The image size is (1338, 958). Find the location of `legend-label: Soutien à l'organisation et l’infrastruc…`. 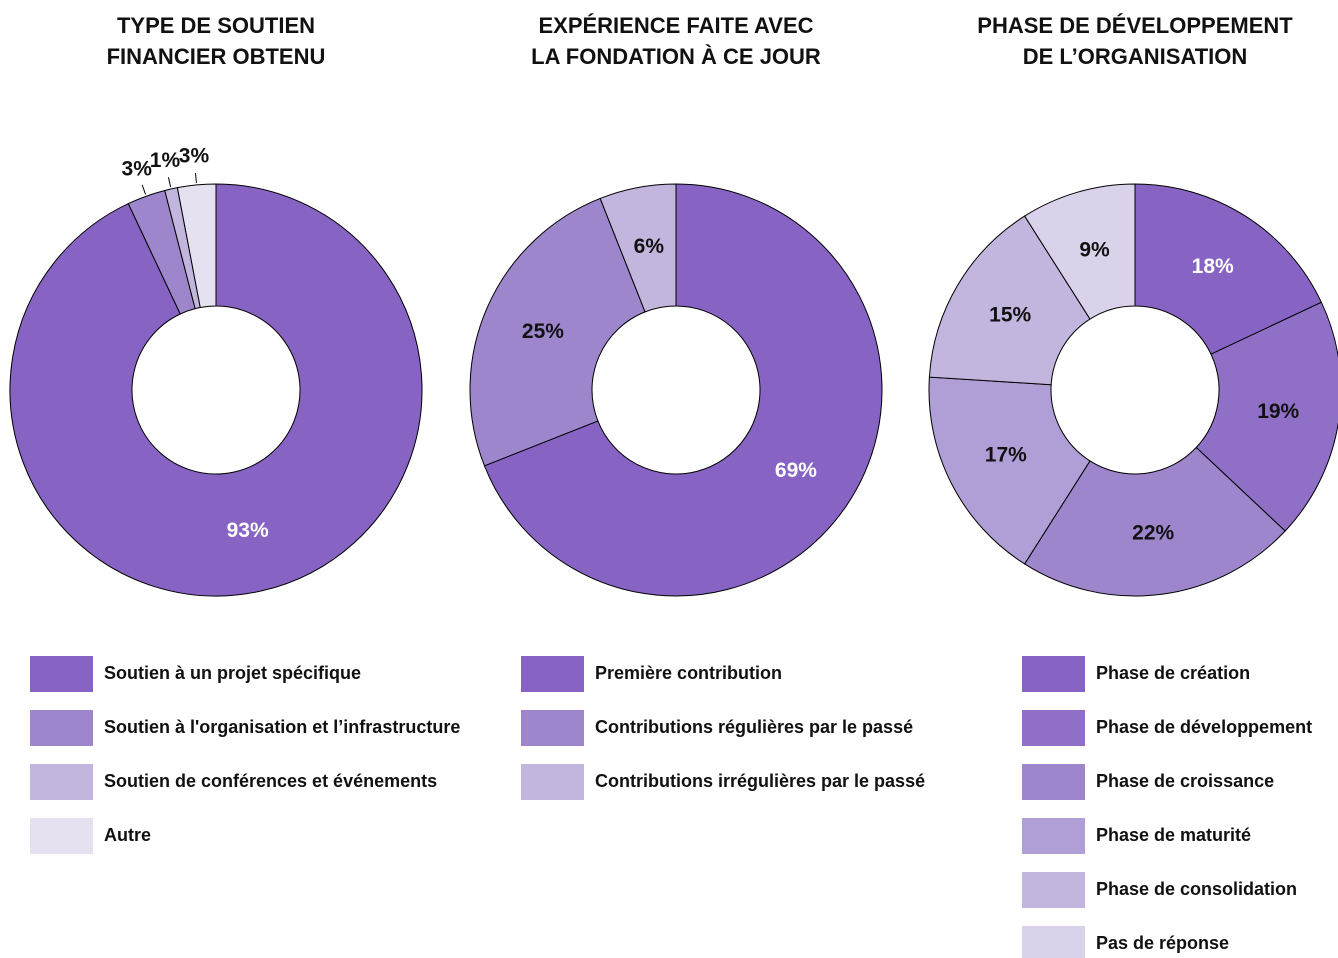

legend-label: Soutien à l'organisation et l’infrastruc… is located at coordinates (282, 727).